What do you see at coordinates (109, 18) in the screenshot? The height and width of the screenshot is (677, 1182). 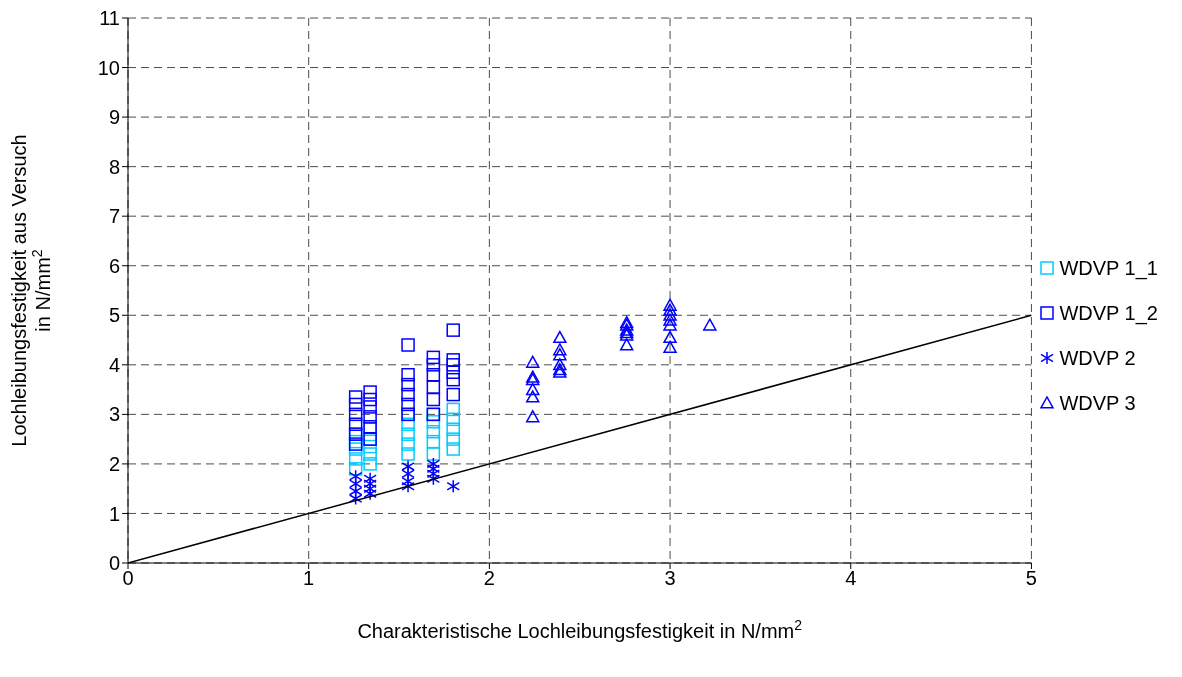 I see `y-tick-label: 11` at bounding box center [109, 18].